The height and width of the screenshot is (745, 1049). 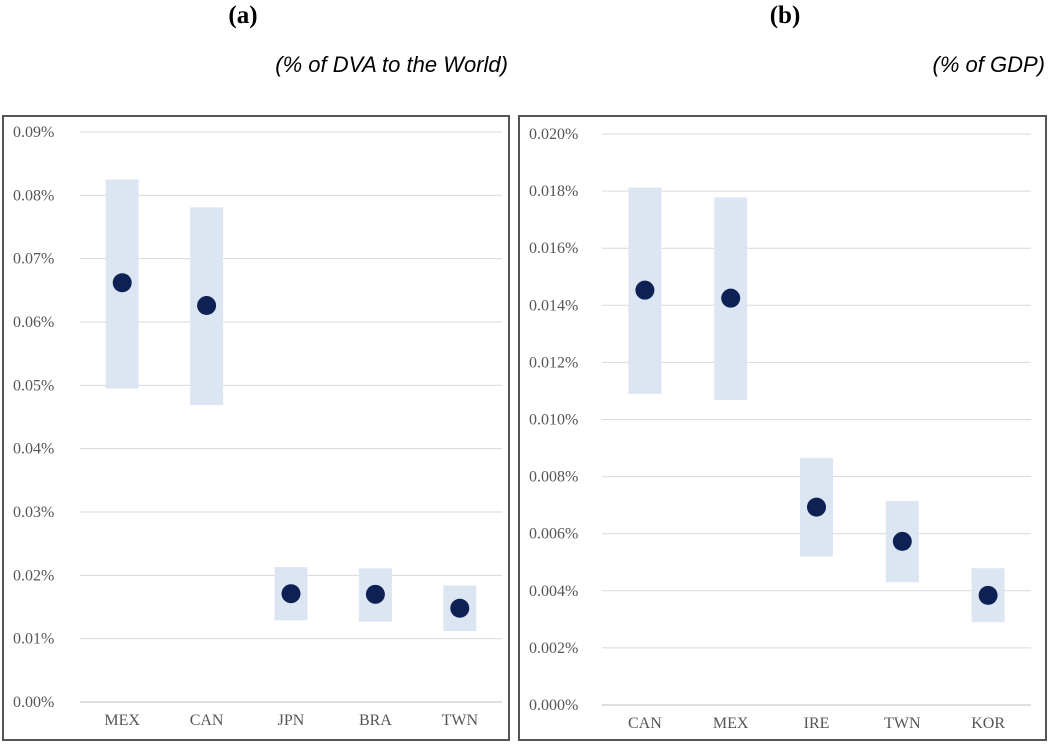 I want to click on point-bra, so click(x=375, y=594).